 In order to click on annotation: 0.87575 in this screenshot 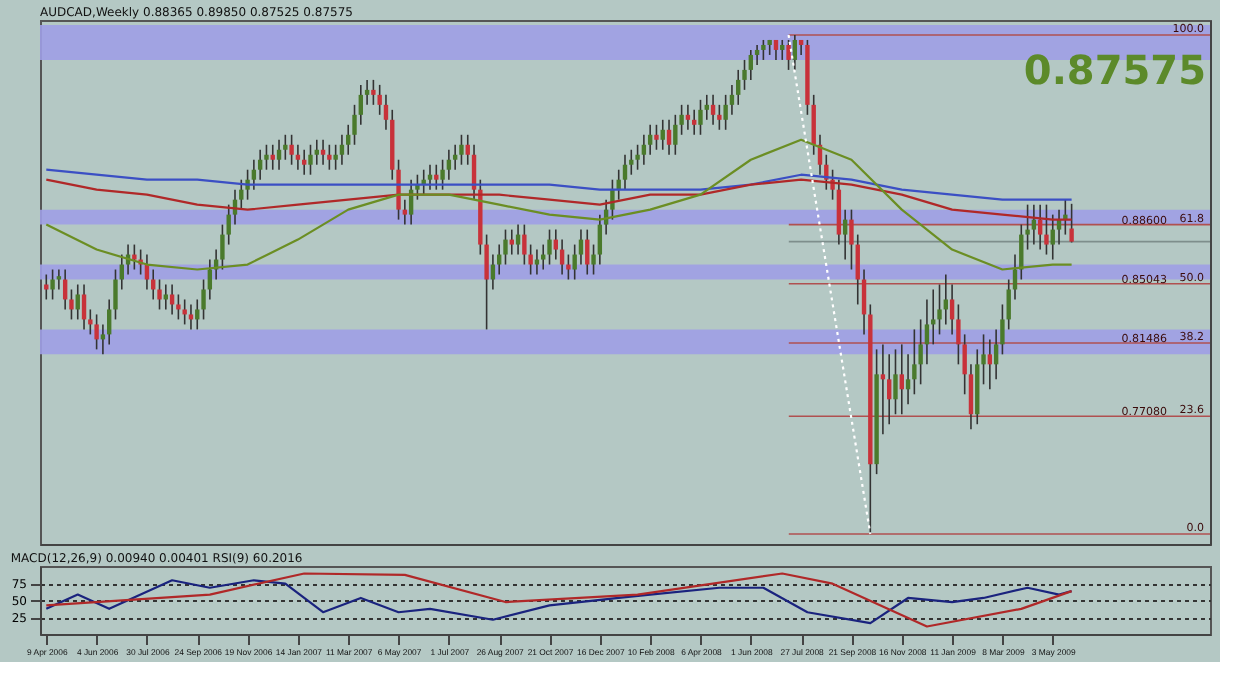, I will do `click(1114, 70)`.